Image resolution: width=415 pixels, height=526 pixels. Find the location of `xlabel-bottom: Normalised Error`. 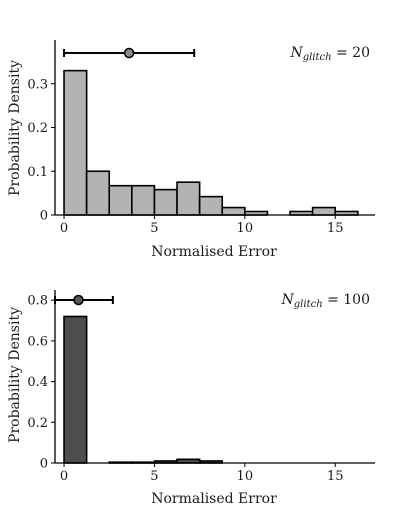

xlabel-bottom: Normalised Error is located at coordinates (214, 499).